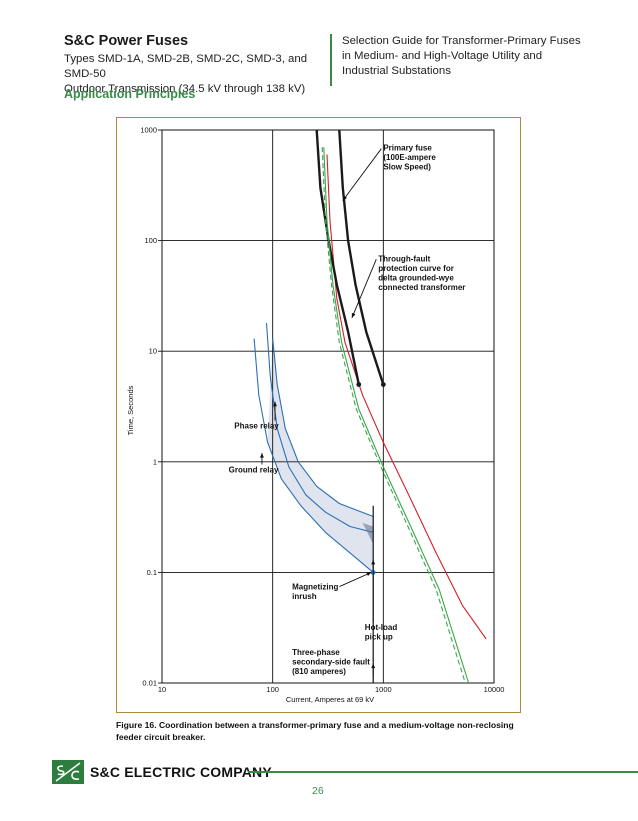  I want to click on series-fuse-min, so click(406, 397).